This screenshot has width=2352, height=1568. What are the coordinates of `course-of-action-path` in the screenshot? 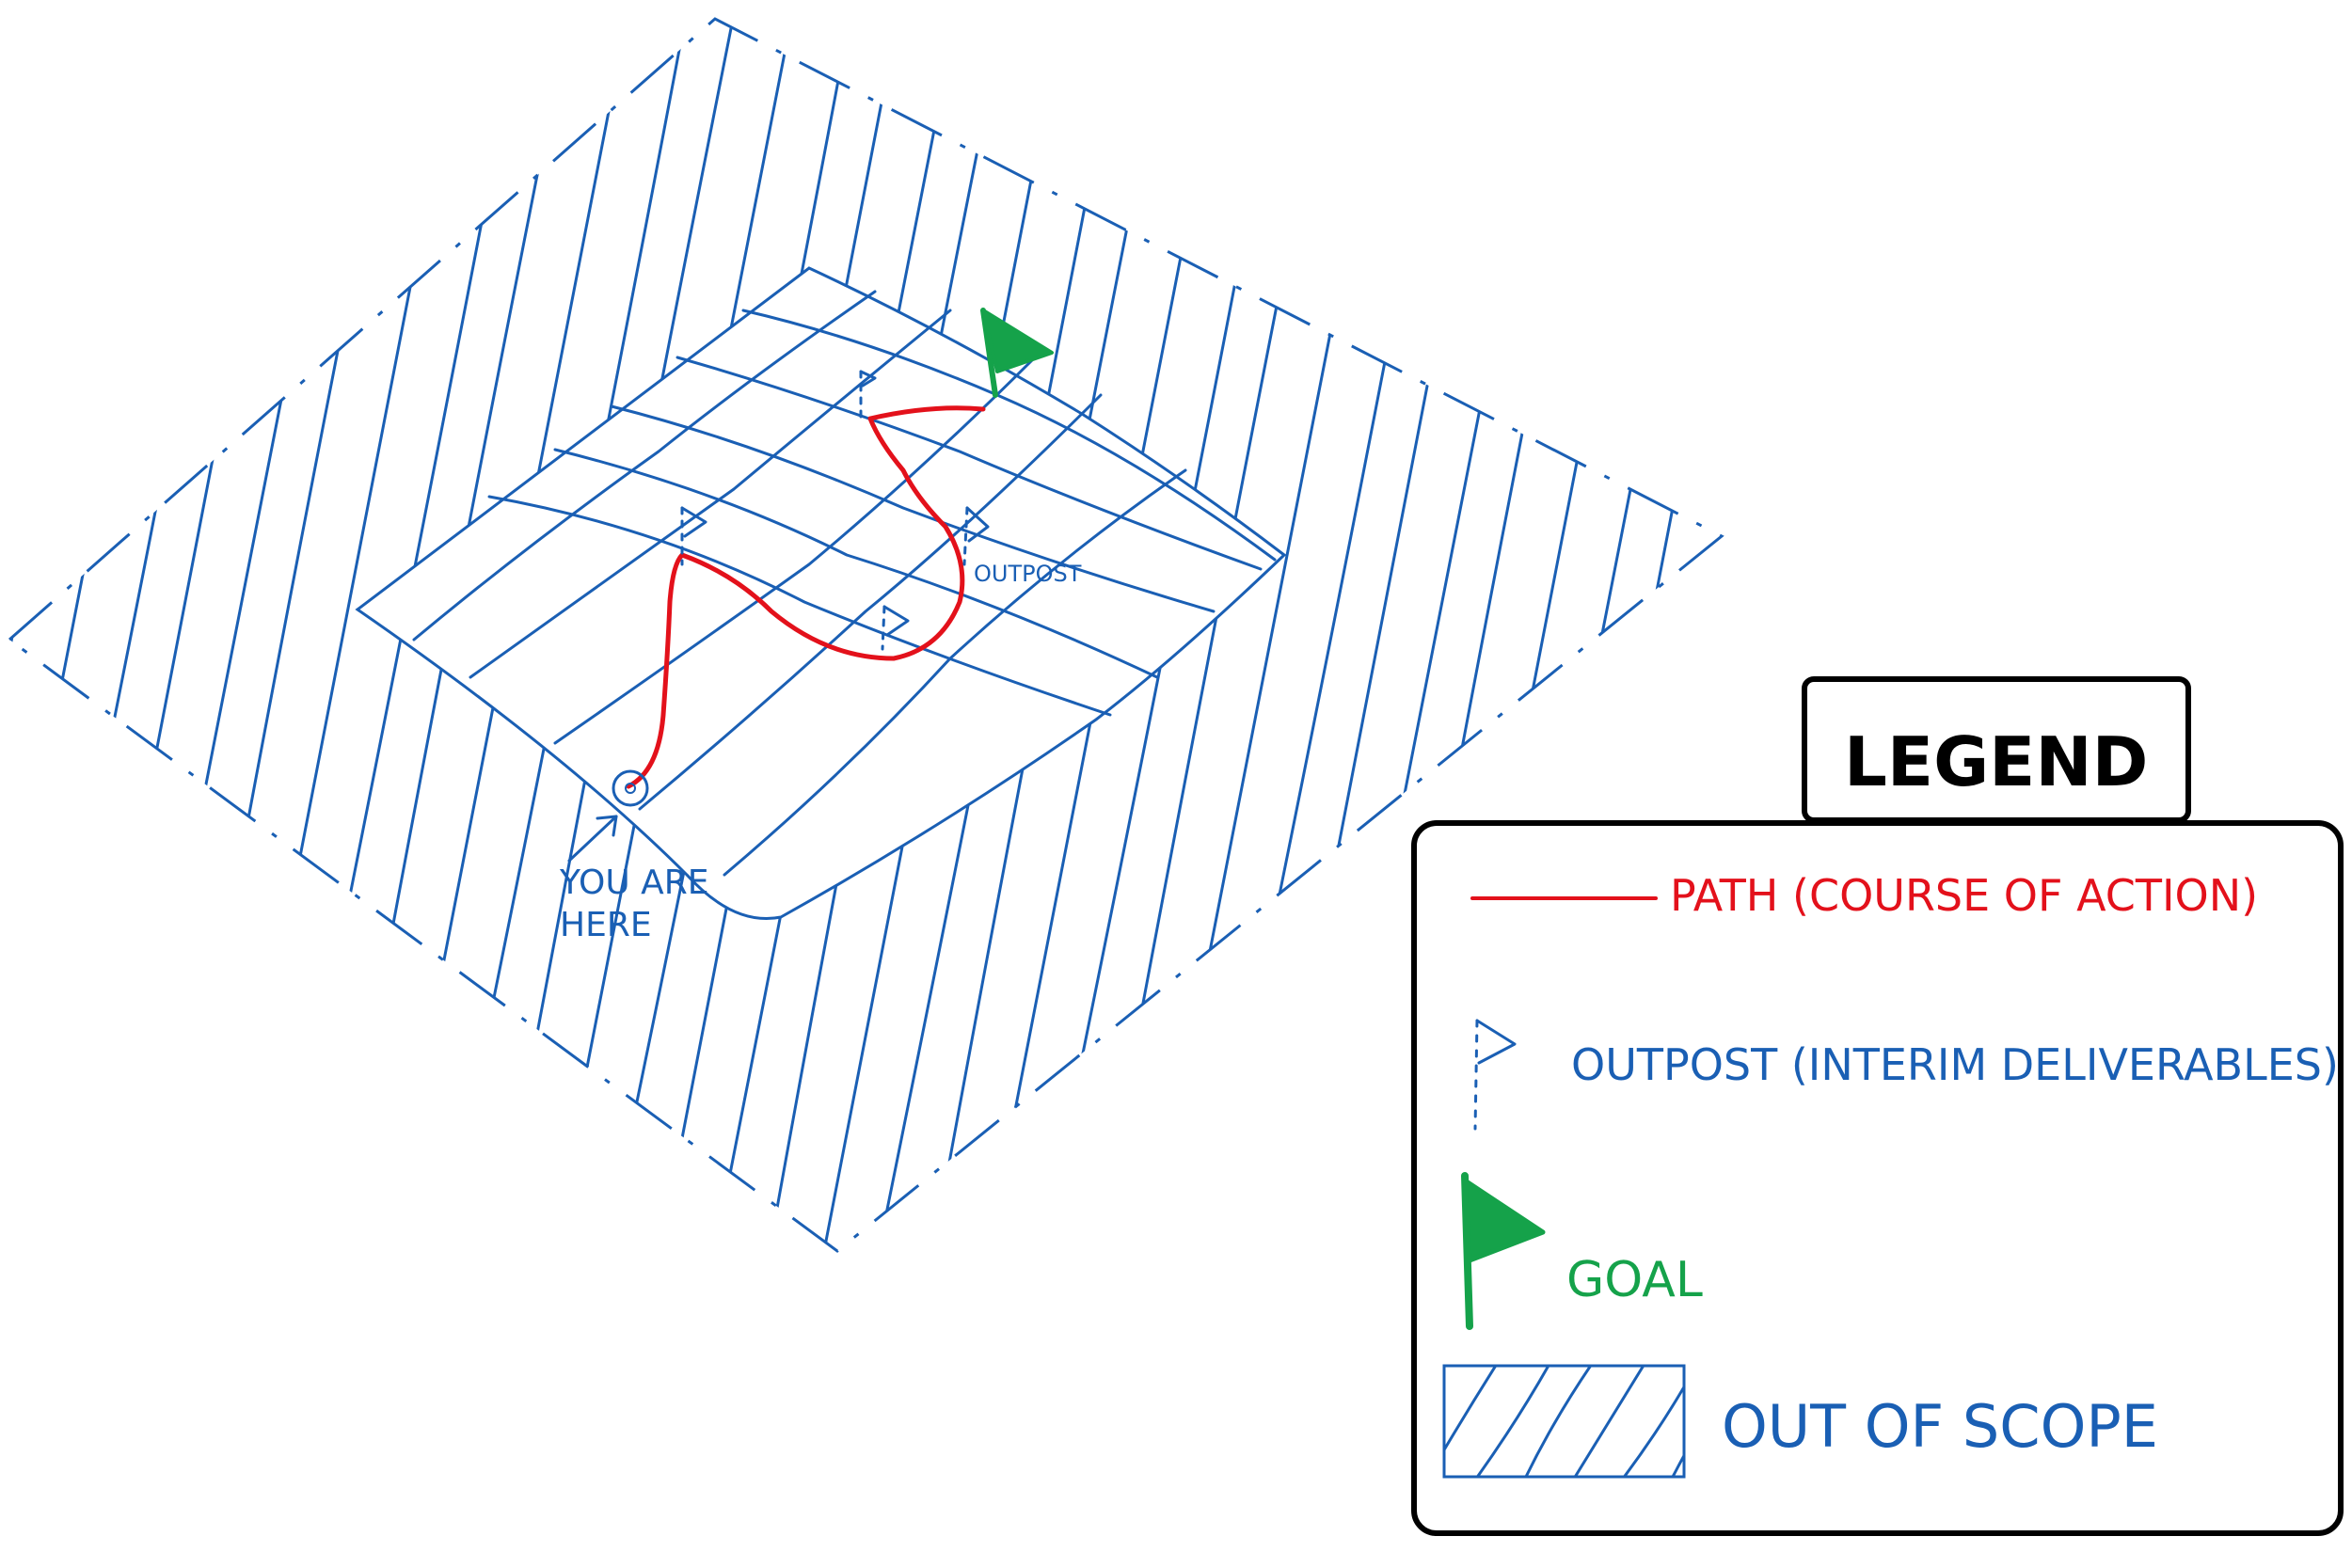 It's located at (806, 597).